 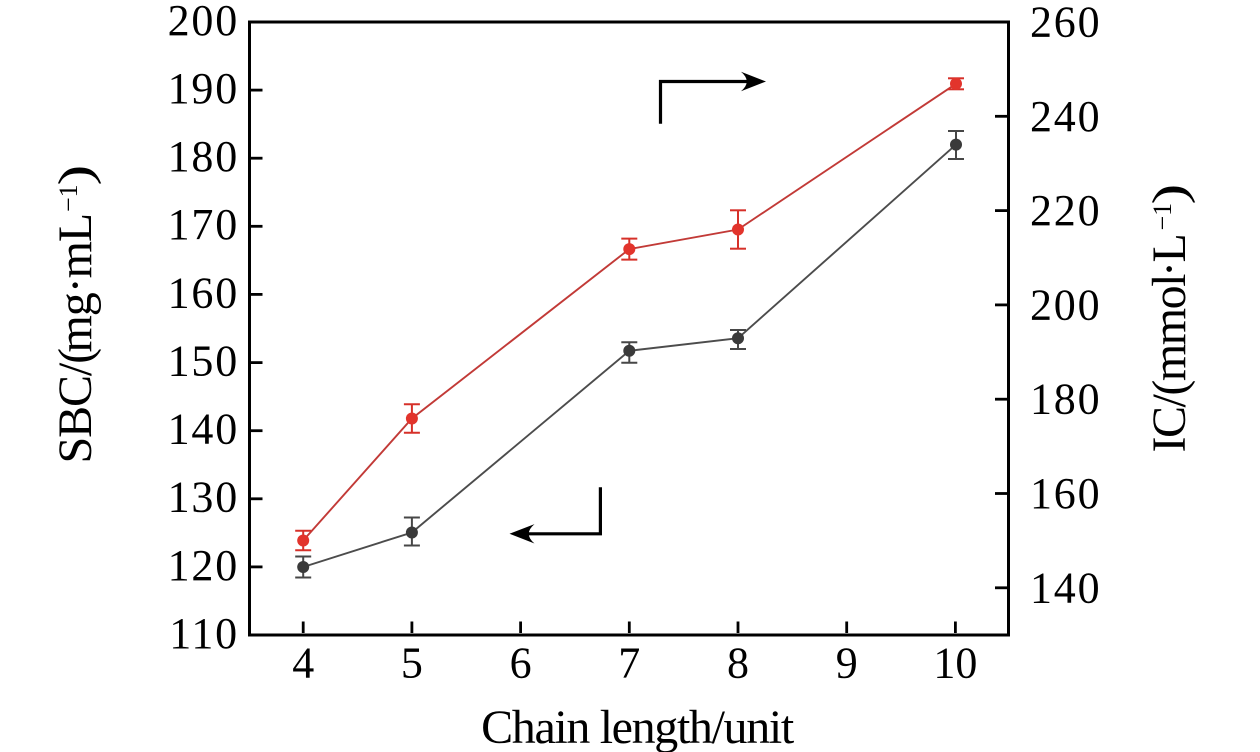 What do you see at coordinates (1065, 116) in the screenshot?
I see `svg-text: 240` at bounding box center [1065, 116].